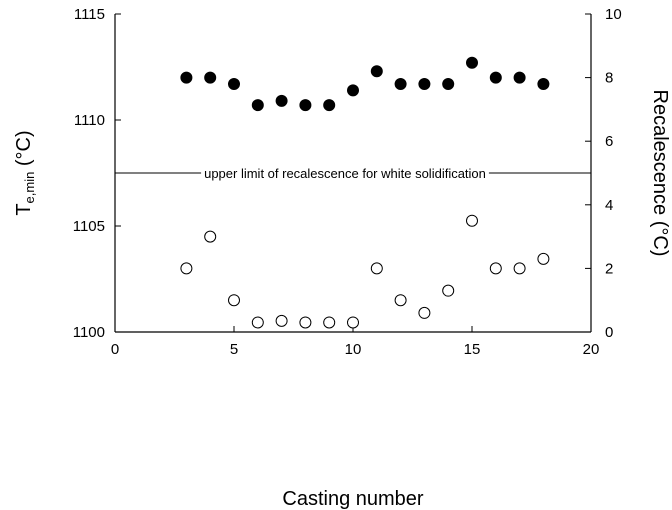  What do you see at coordinates (353, 349) in the screenshot?
I see `x-tick-label: 10` at bounding box center [353, 349].